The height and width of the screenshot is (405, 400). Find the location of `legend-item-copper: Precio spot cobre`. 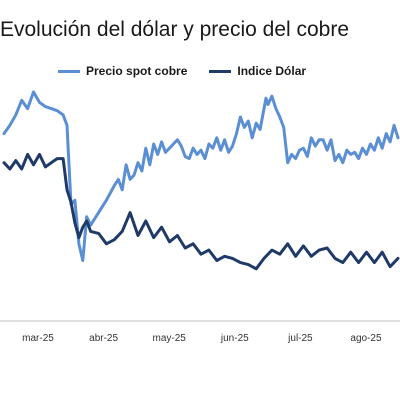

legend-item-copper: Precio spot cobre is located at coordinates (122, 71).